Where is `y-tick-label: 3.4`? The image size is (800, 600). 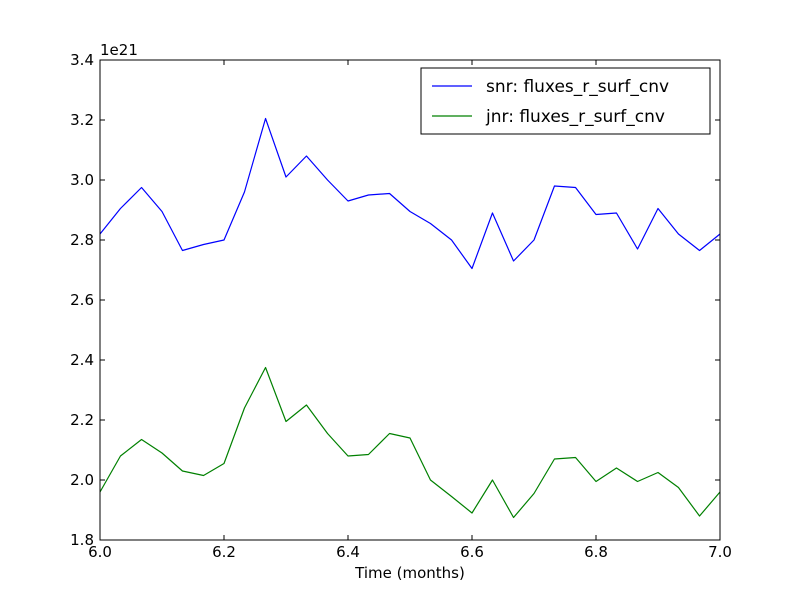 y-tick-label: 3.4 is located at coordinates (82, 60).